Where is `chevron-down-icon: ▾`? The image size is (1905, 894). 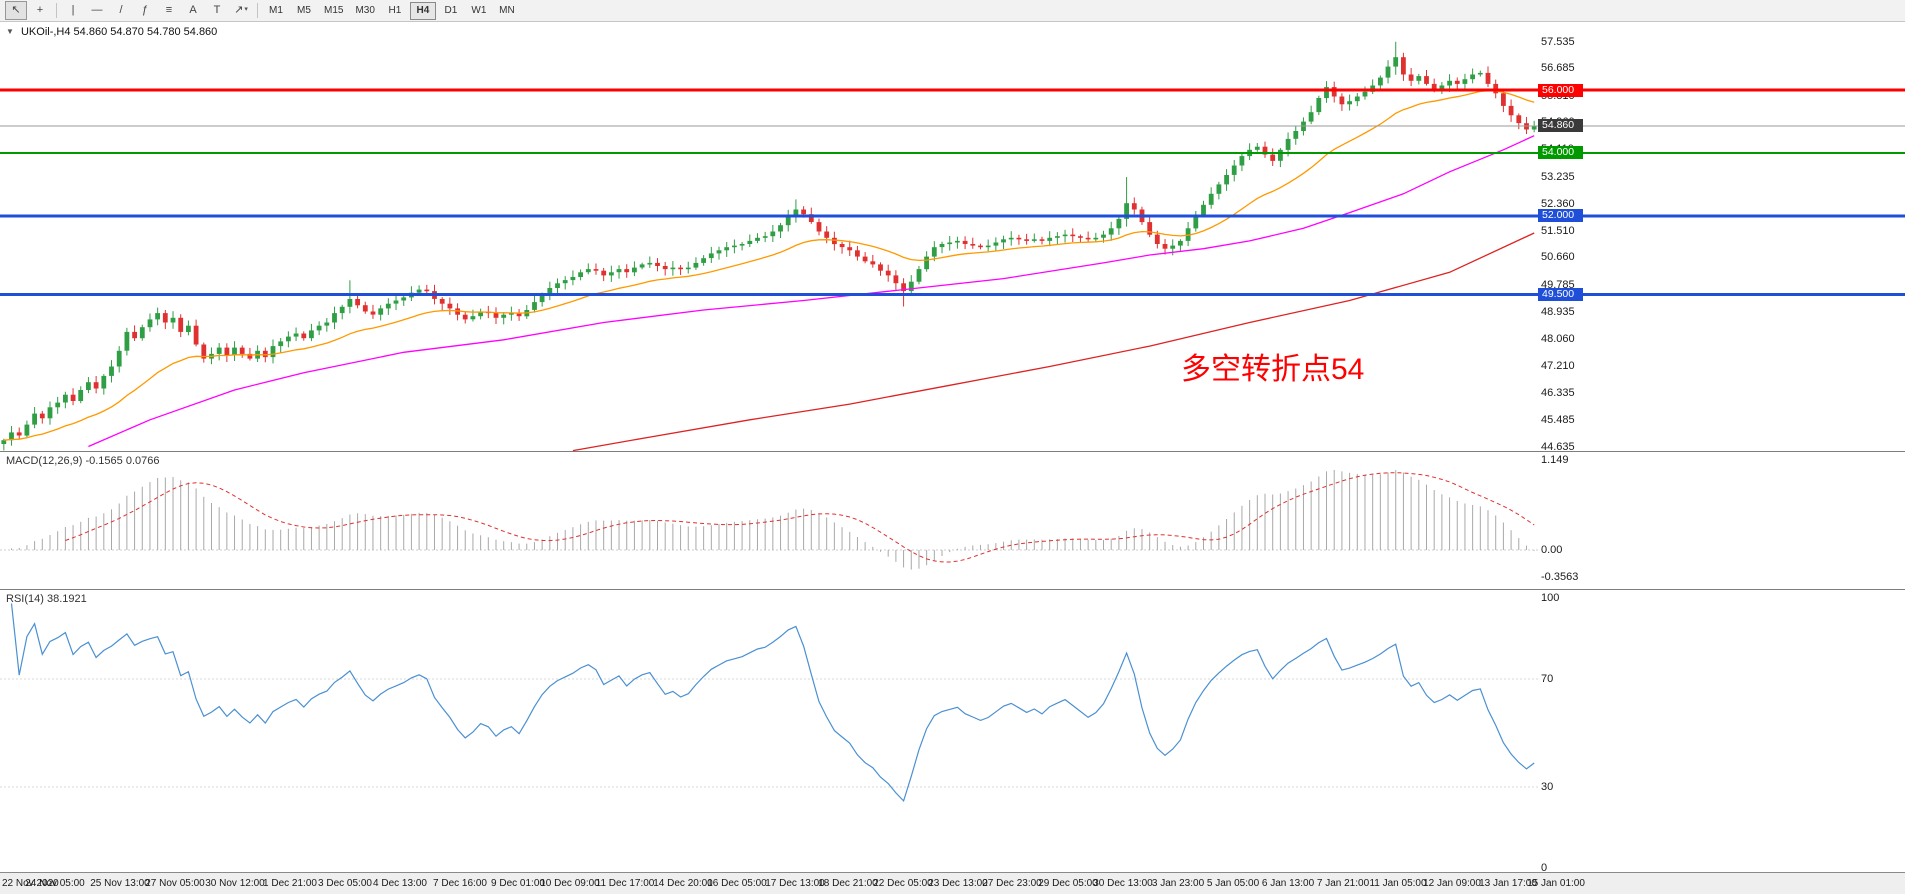 chevron-down-icon: ▾ is located at coordinates (246, 9).